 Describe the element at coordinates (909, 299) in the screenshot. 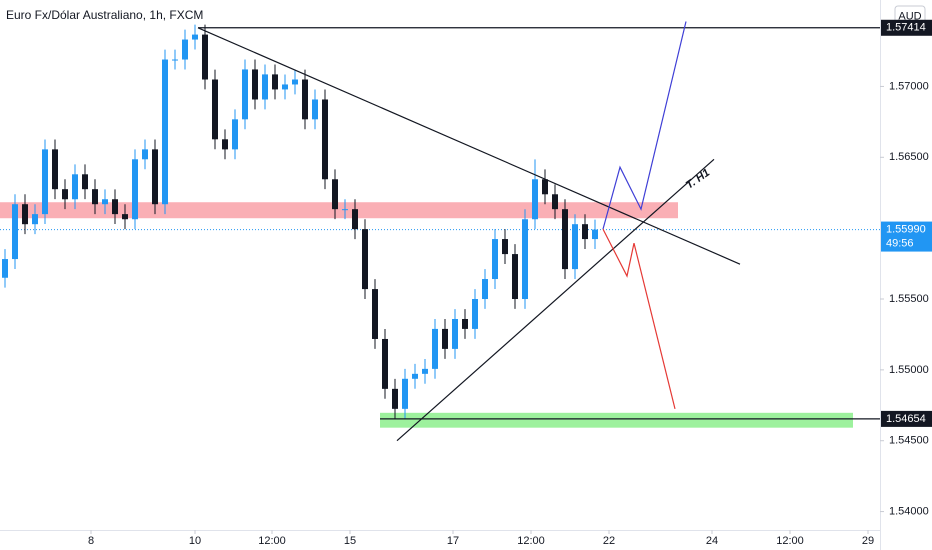

I see `y-tick-label: 1.55500` at that location.